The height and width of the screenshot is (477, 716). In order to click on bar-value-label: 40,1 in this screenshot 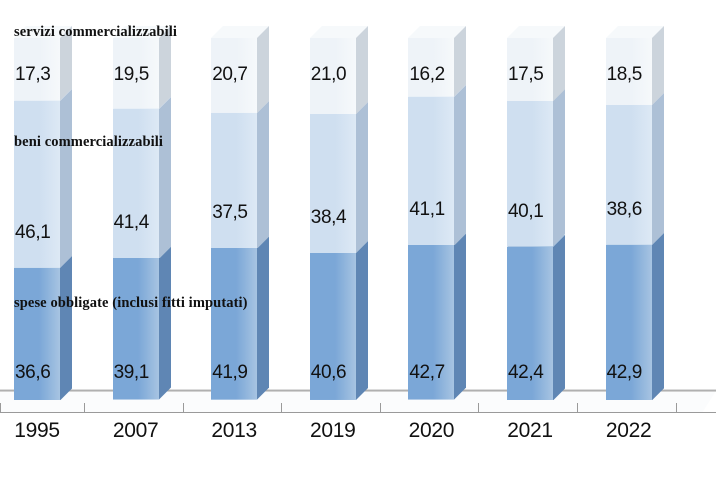, I will do `click(526, 211)`.